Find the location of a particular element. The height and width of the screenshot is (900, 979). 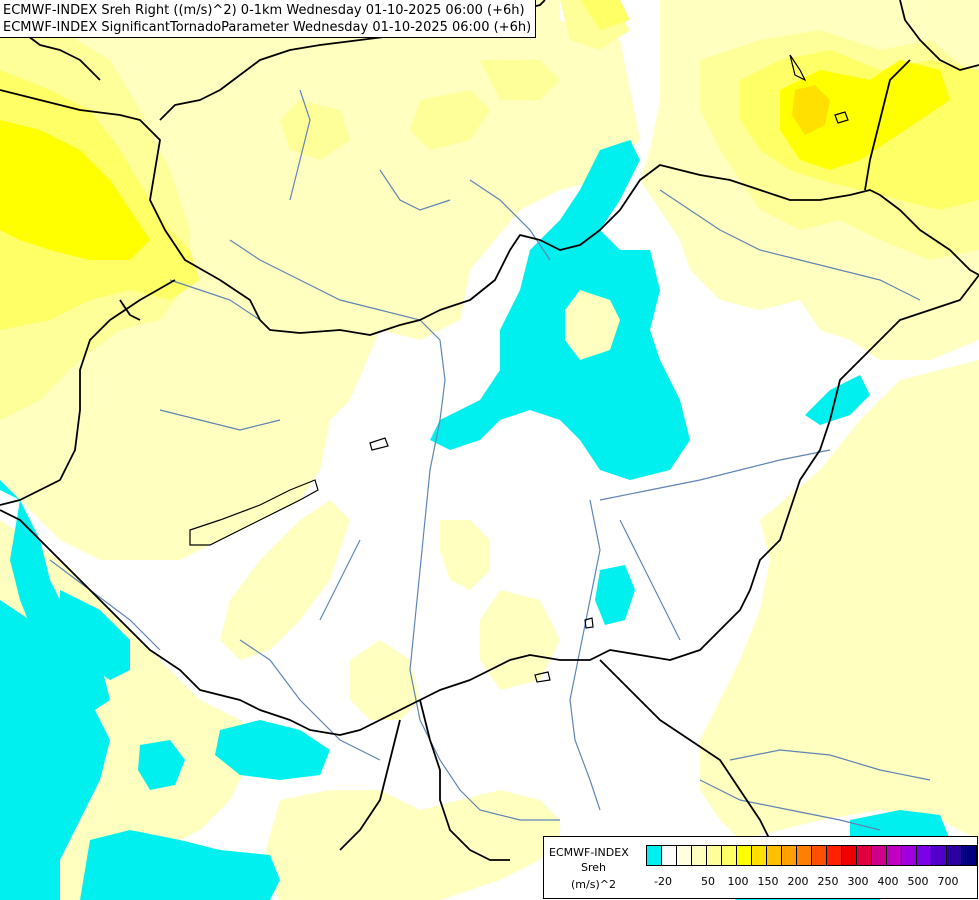

legend-tick-label: 150 is located at coordinates (768, 881).